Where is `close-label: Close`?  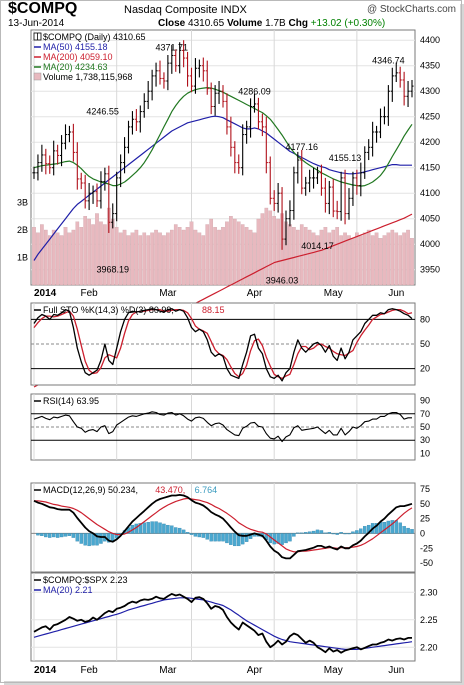
close-label: Close is located at coordinates (172, 23).